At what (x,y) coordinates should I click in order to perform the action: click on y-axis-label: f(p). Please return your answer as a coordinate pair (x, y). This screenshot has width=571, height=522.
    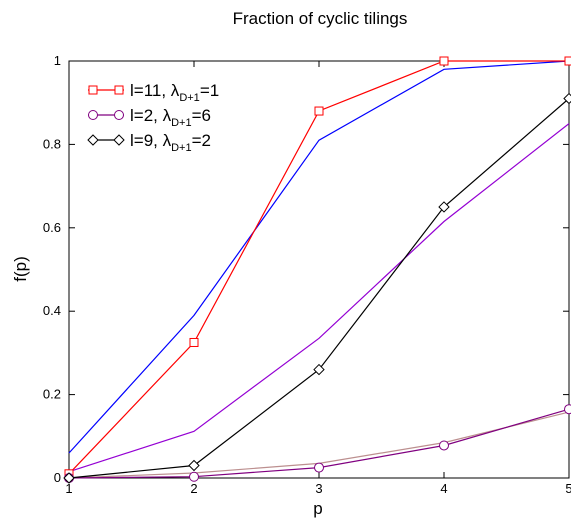
    Looking at the image, I should click on (20, 269).